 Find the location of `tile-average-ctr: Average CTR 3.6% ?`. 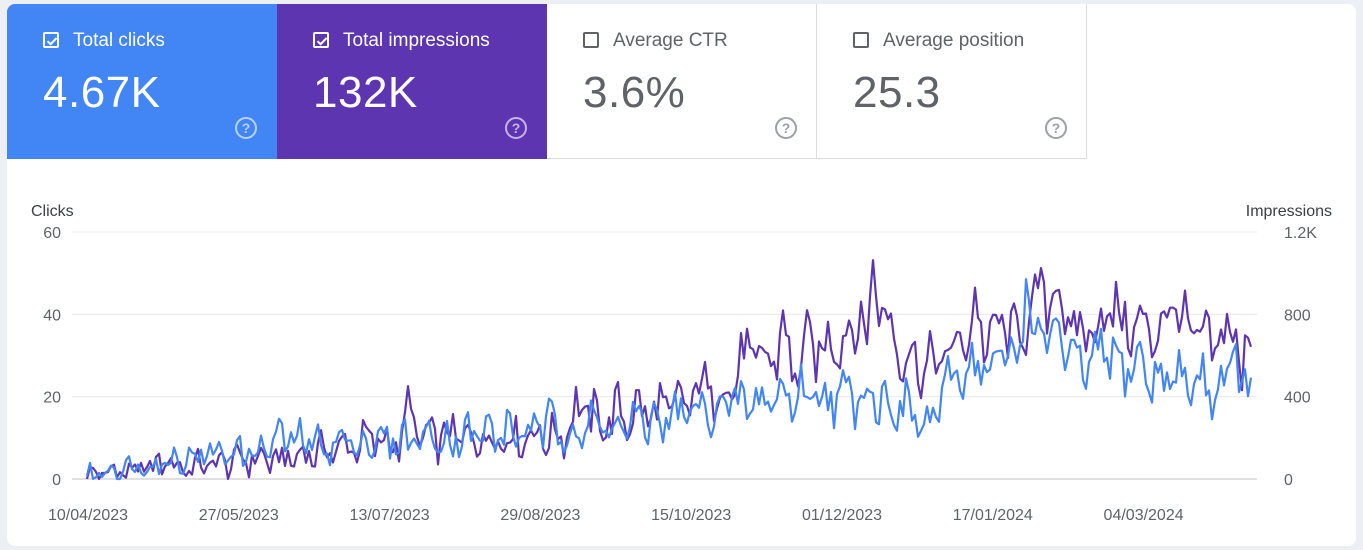

tile-average-ctr: Average CTR 3.6% ? is located at coordinates (682, 81).